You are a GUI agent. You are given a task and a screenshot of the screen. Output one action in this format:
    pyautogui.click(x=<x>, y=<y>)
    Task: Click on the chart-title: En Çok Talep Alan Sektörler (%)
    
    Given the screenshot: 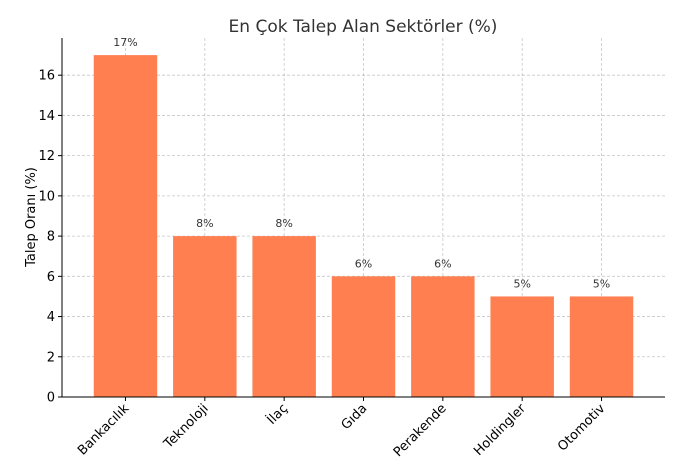 What is the action you would take?
    pyautogui.click(x=363, y=27)
    